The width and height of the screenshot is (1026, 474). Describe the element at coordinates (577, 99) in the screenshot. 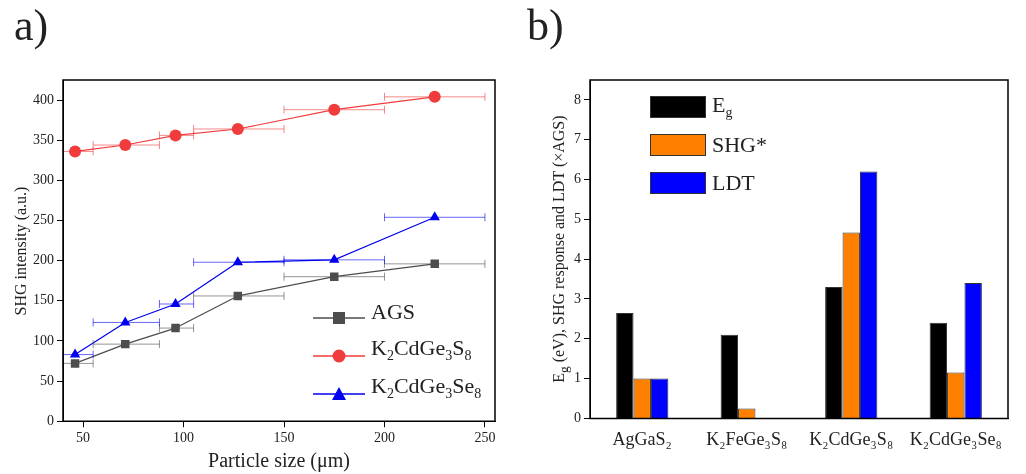

I see `y-tick-label: 8` at that location.